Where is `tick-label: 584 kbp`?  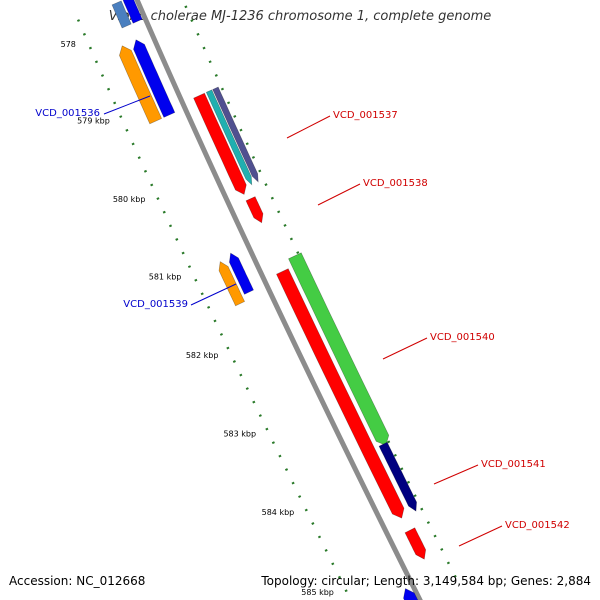
tick-label: 584 kbp is located at coordinates (278, 512).